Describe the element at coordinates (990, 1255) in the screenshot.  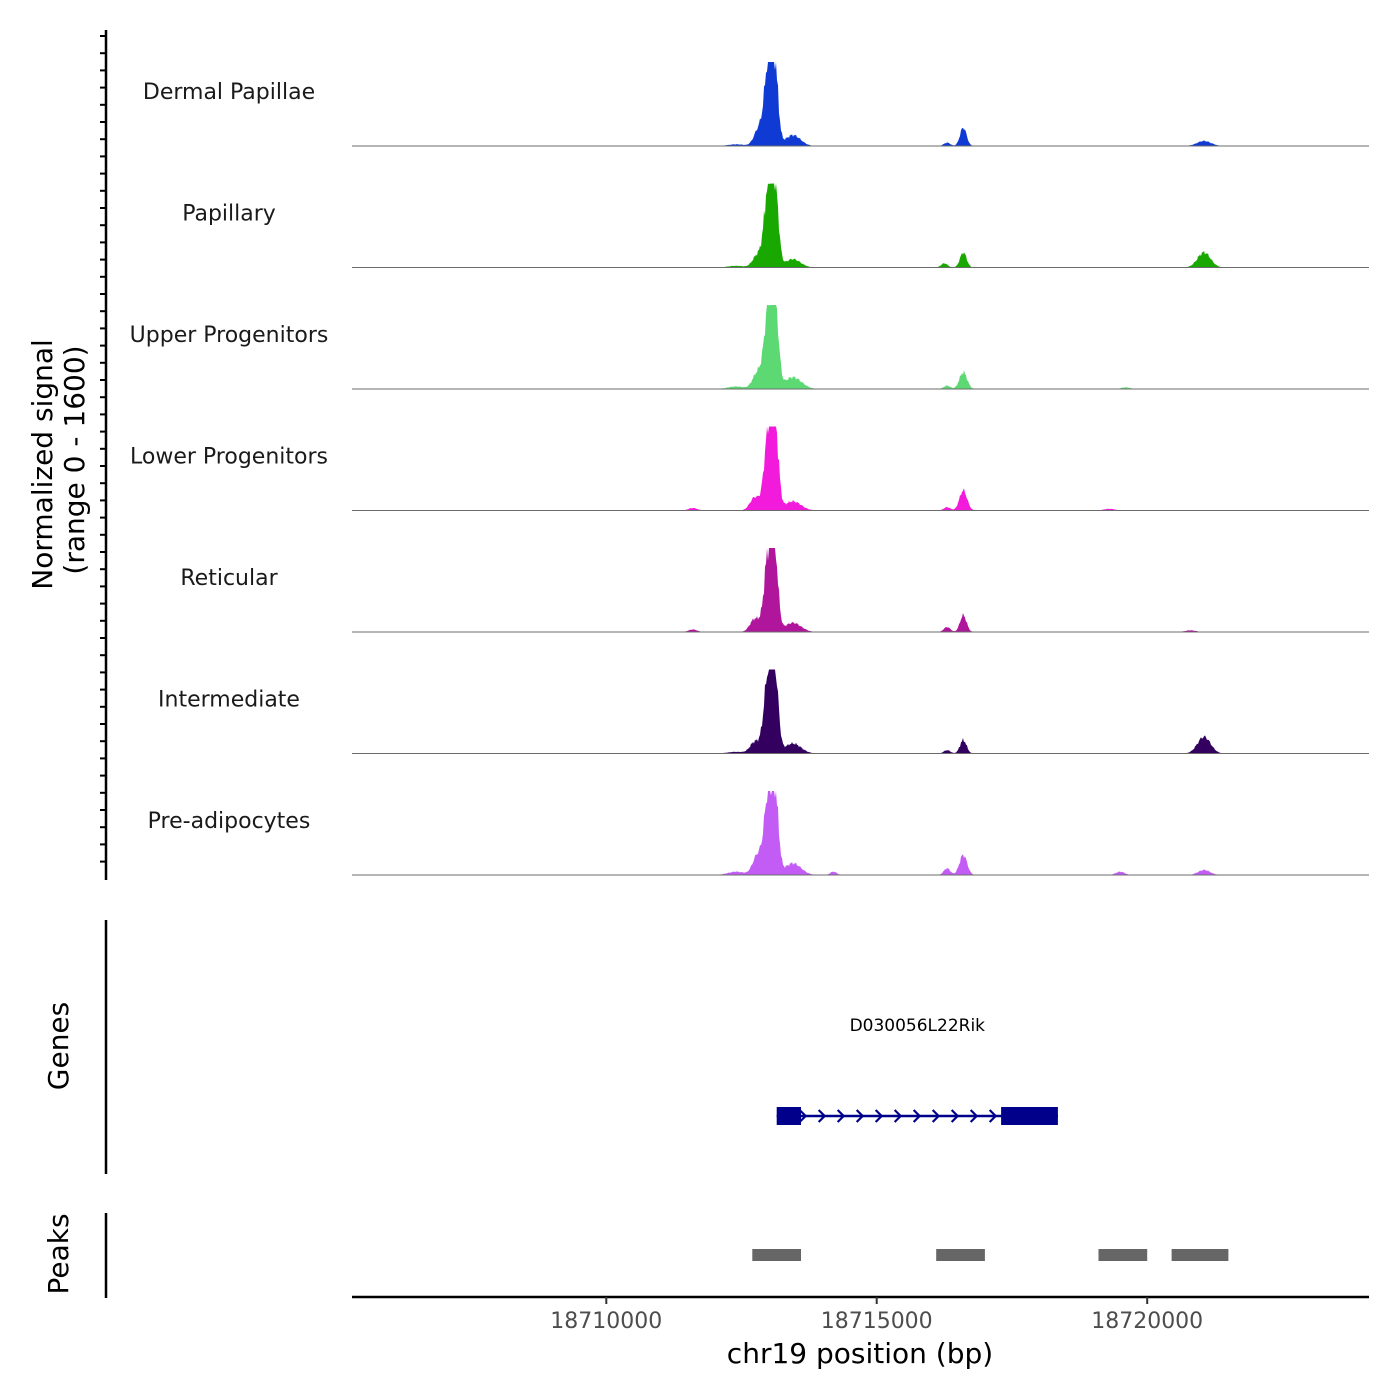
I see `peak-regions` at that location.